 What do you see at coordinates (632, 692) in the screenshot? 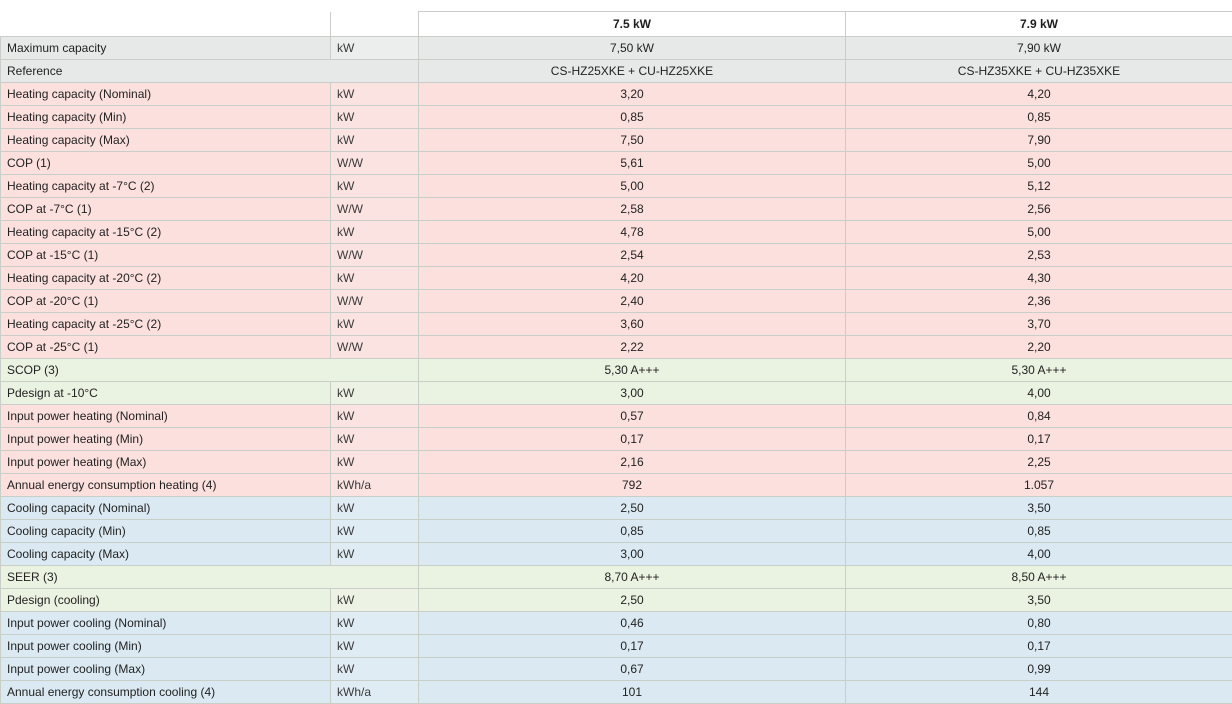
I see `row-value-model-1: 101` at bounding box center [632, 692].